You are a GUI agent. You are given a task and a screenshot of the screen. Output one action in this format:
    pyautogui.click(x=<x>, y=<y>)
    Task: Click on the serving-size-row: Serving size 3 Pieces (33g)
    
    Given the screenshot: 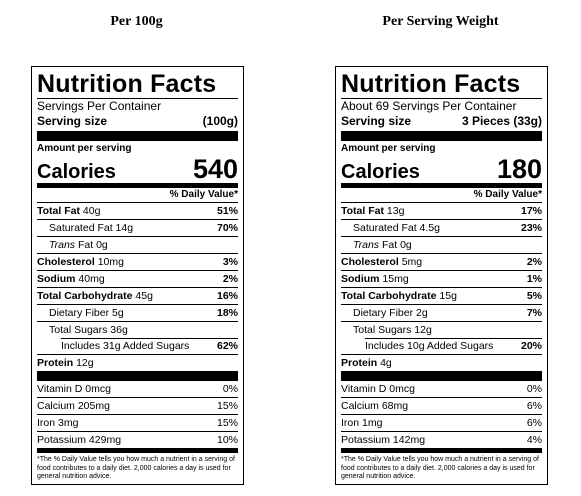 What is the action you would take?
    pyautogui.click(x=441, y=121)
    